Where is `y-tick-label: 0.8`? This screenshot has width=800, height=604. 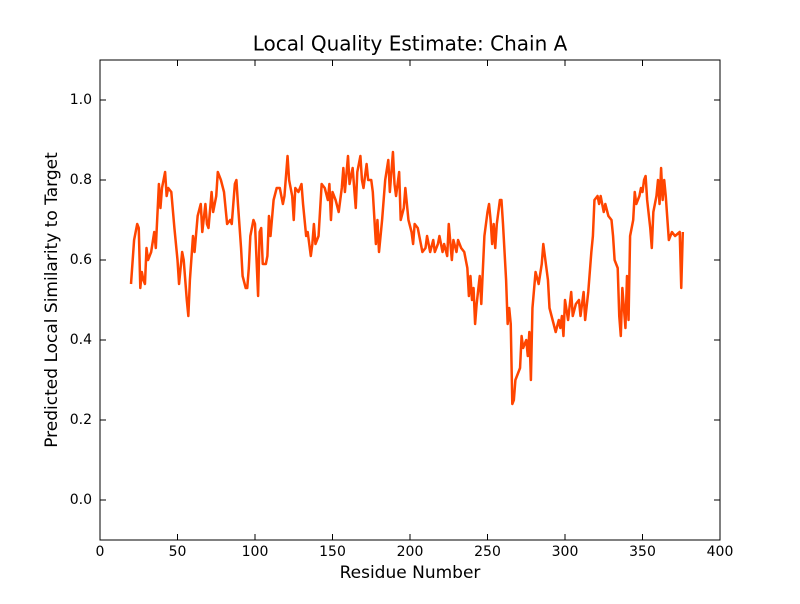
y-tick-label: 0.8 is located at coordinates (81, 180).